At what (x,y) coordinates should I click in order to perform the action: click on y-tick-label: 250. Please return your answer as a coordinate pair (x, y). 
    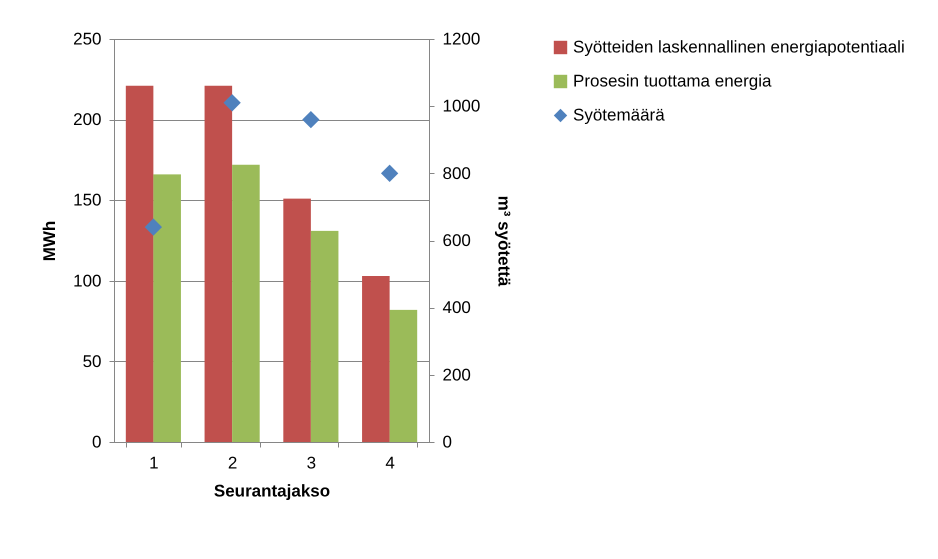
    Looking at the image, I should click on (87, 39).